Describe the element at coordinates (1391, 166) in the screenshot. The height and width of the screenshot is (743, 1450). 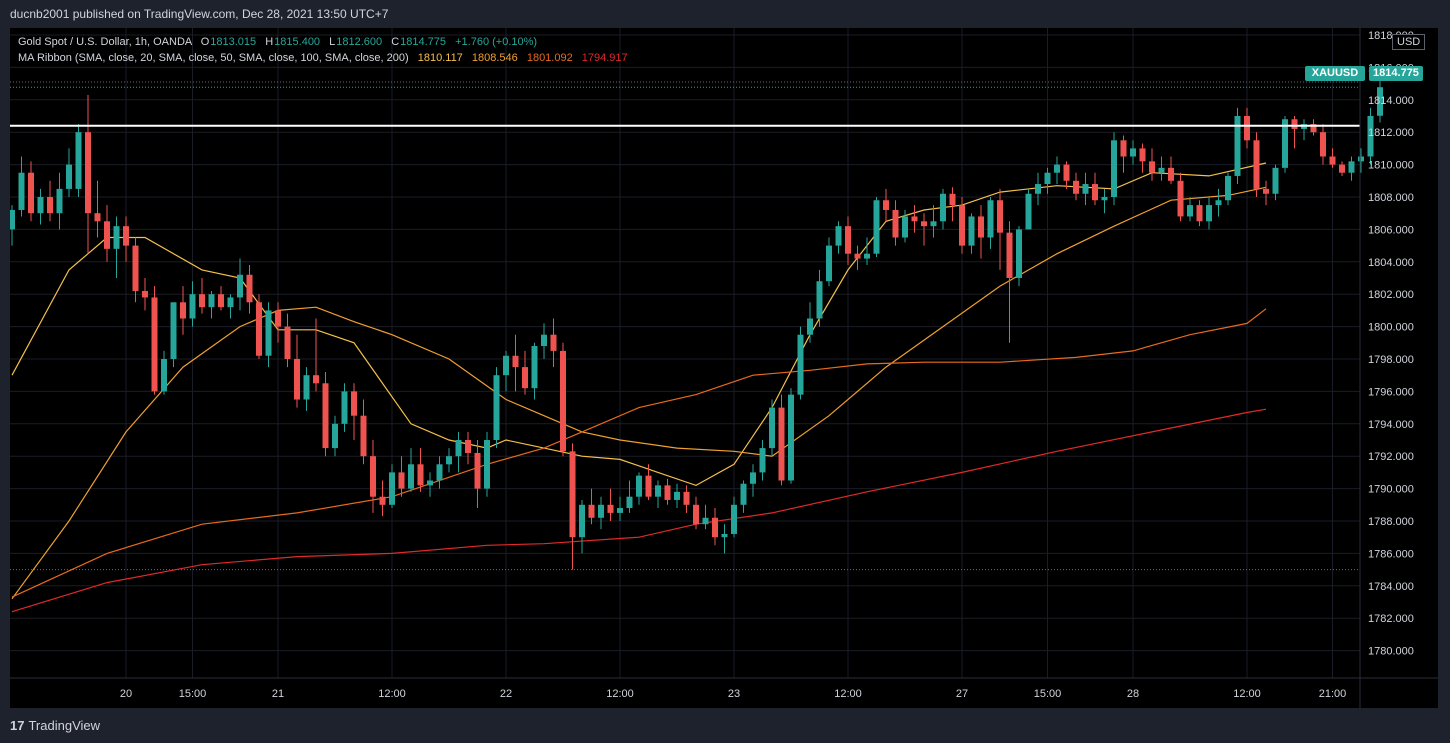
I see `price-axis-label: 1810.000` at that location.